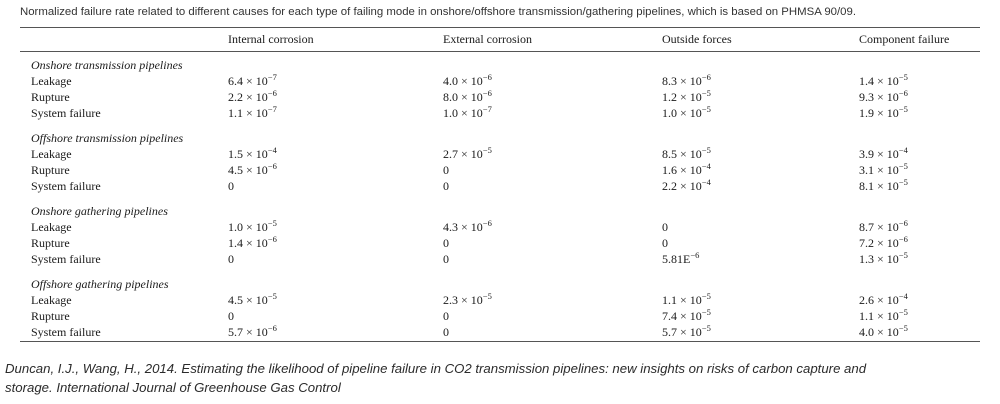  Describe the element at coordinates (335, 113) in the screenshot. I see `value-cell: 1.1 × 10−7` at that location.